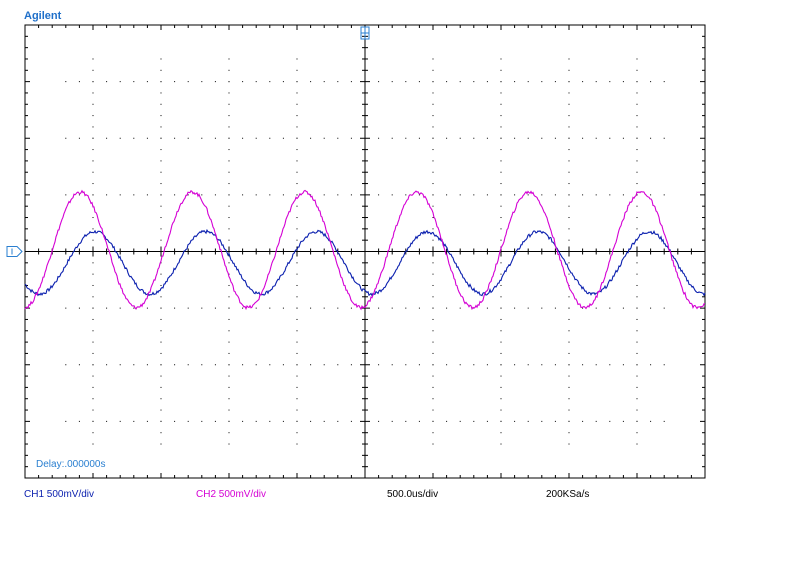  I want to click on ground-reference-marker, so click(14, 251).